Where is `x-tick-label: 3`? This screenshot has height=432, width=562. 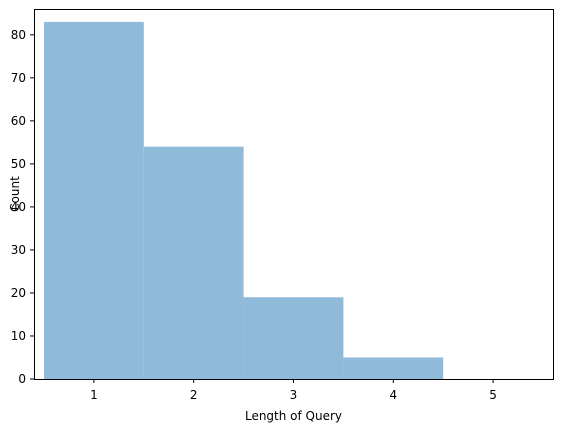
x-tick-label: 3 is located at coordinates (294, 395).